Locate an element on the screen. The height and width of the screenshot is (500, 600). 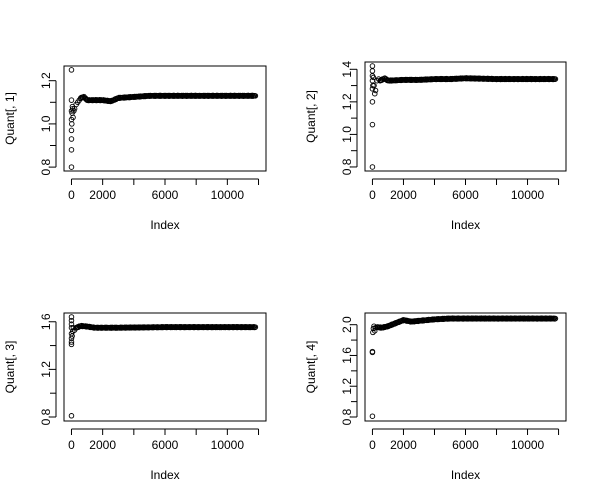
y-tick-label: 2.0 is located at coordinates (347, 324).